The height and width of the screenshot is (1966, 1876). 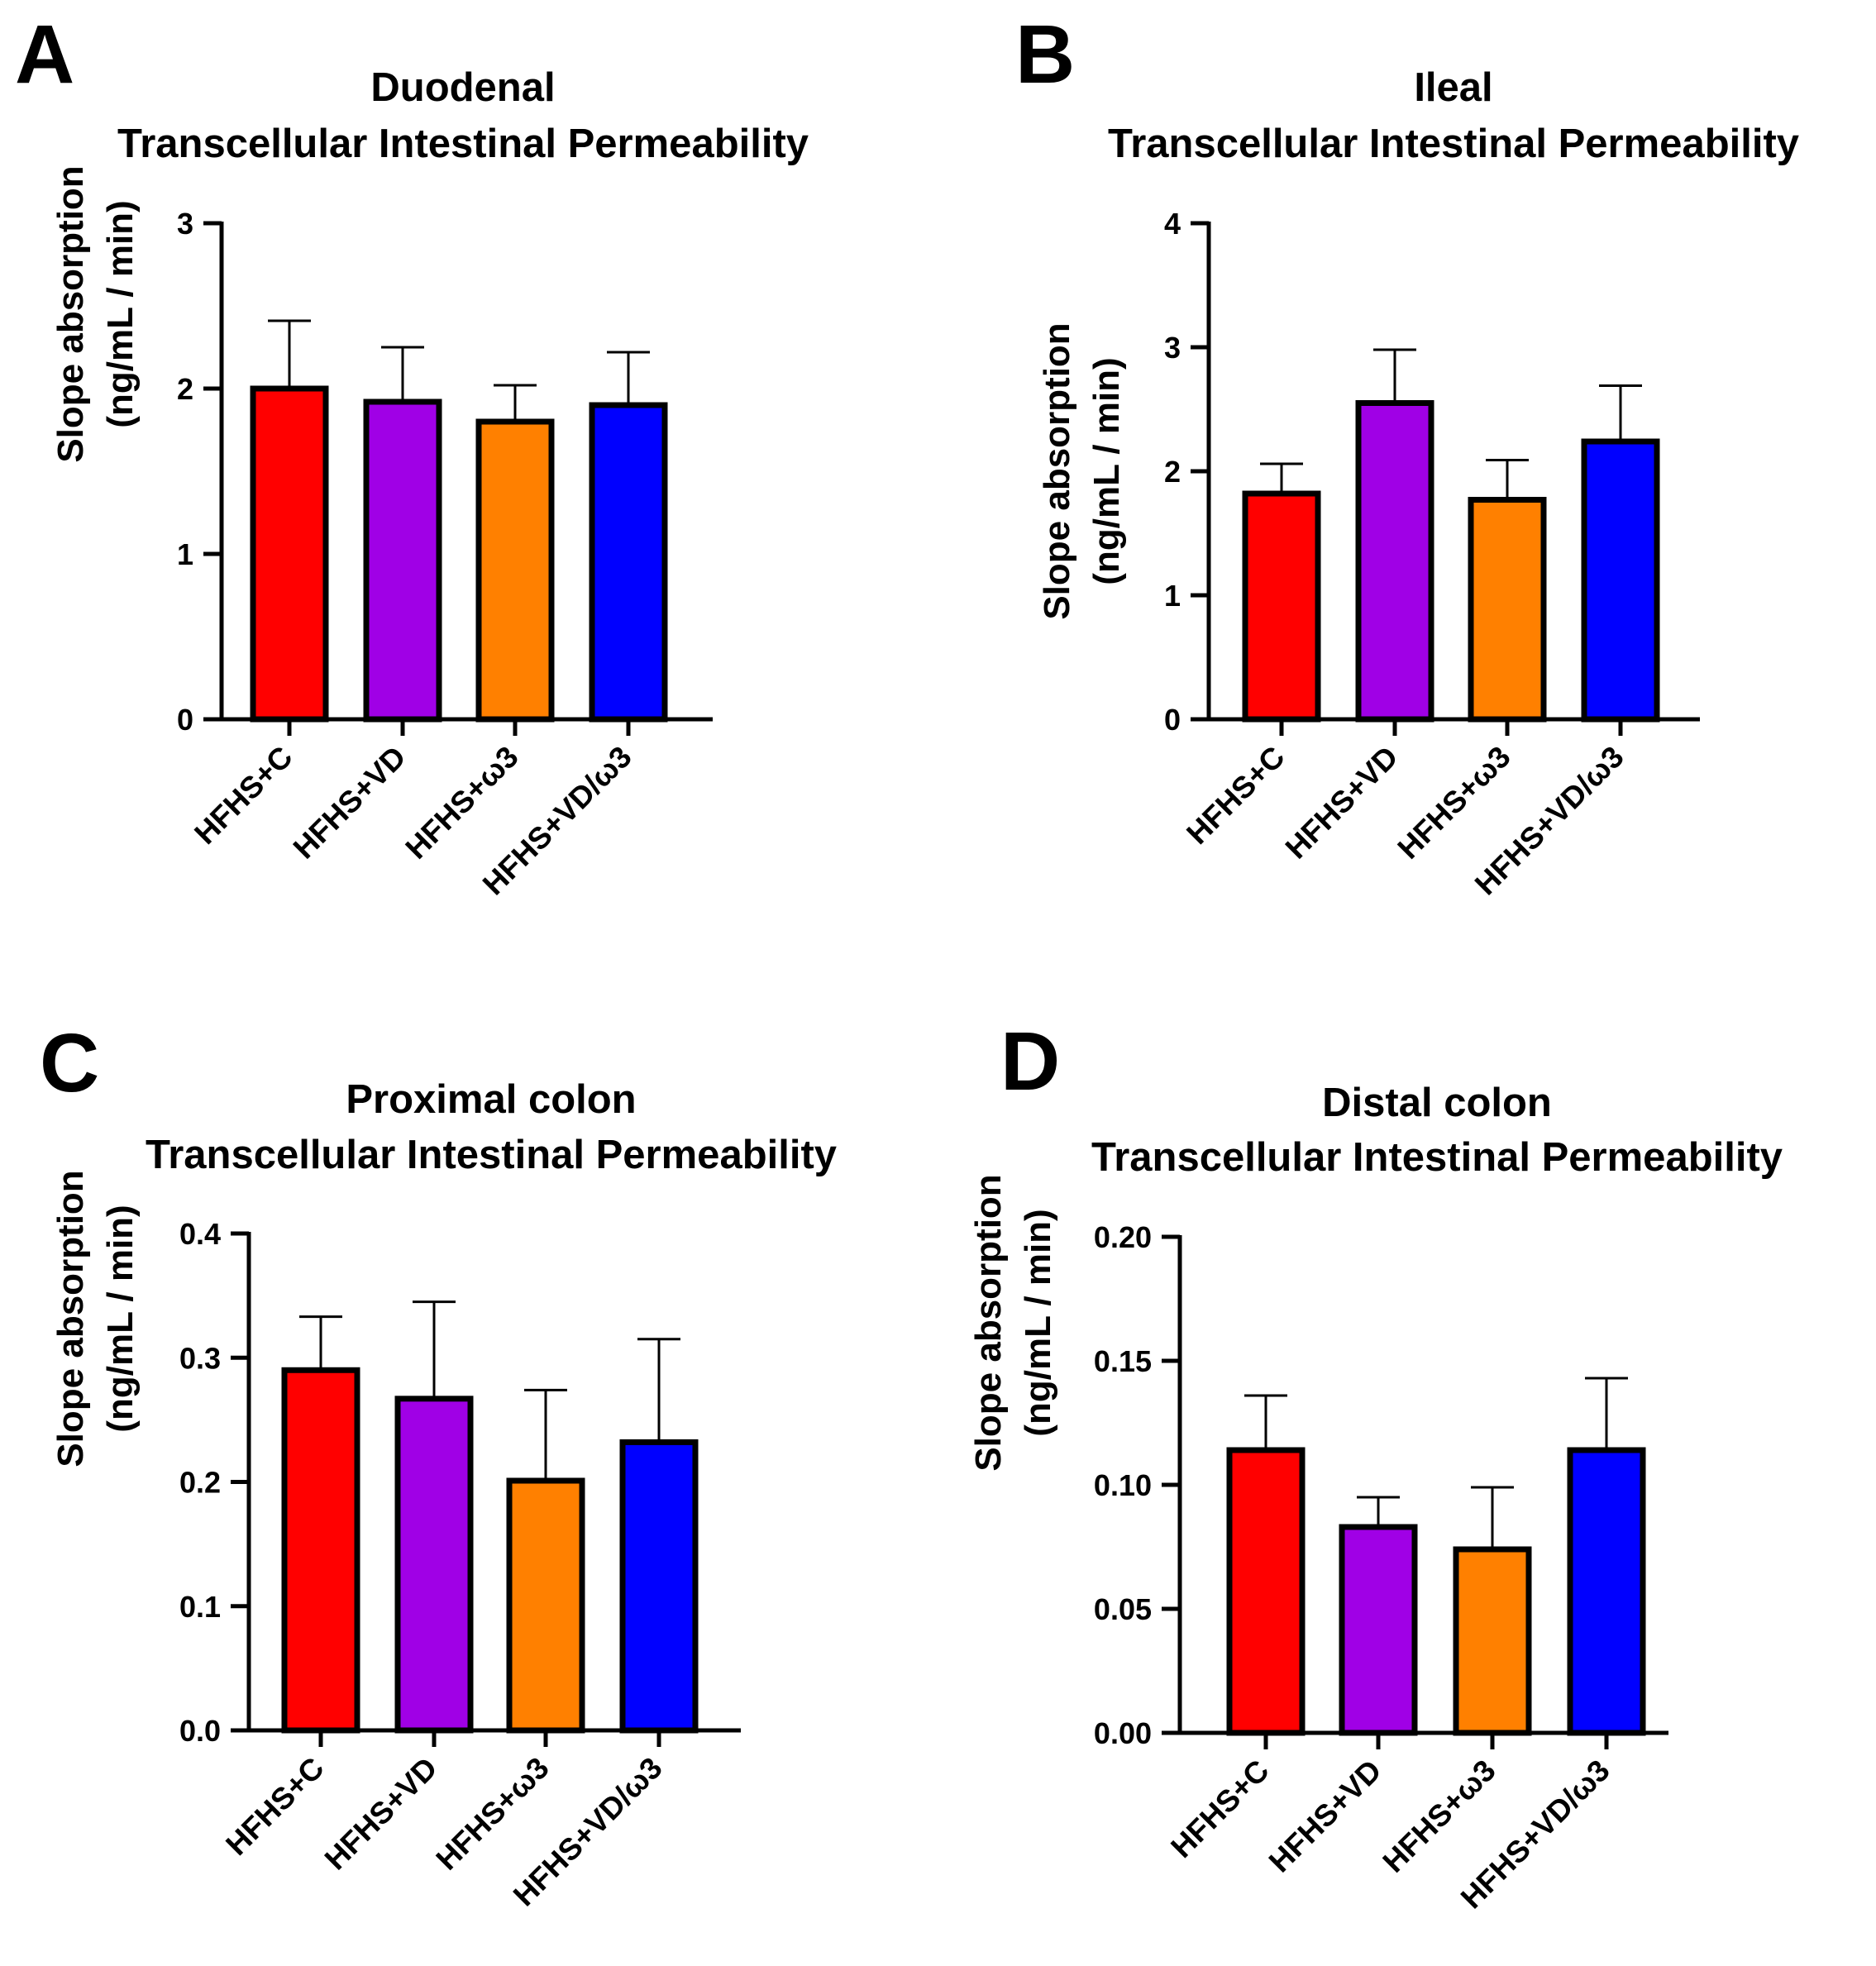 What do you see at coordinates (1123, 1609) in the screenshot?
I see `y-tick-label: 0.05` at bounding box center [1123, 1609].